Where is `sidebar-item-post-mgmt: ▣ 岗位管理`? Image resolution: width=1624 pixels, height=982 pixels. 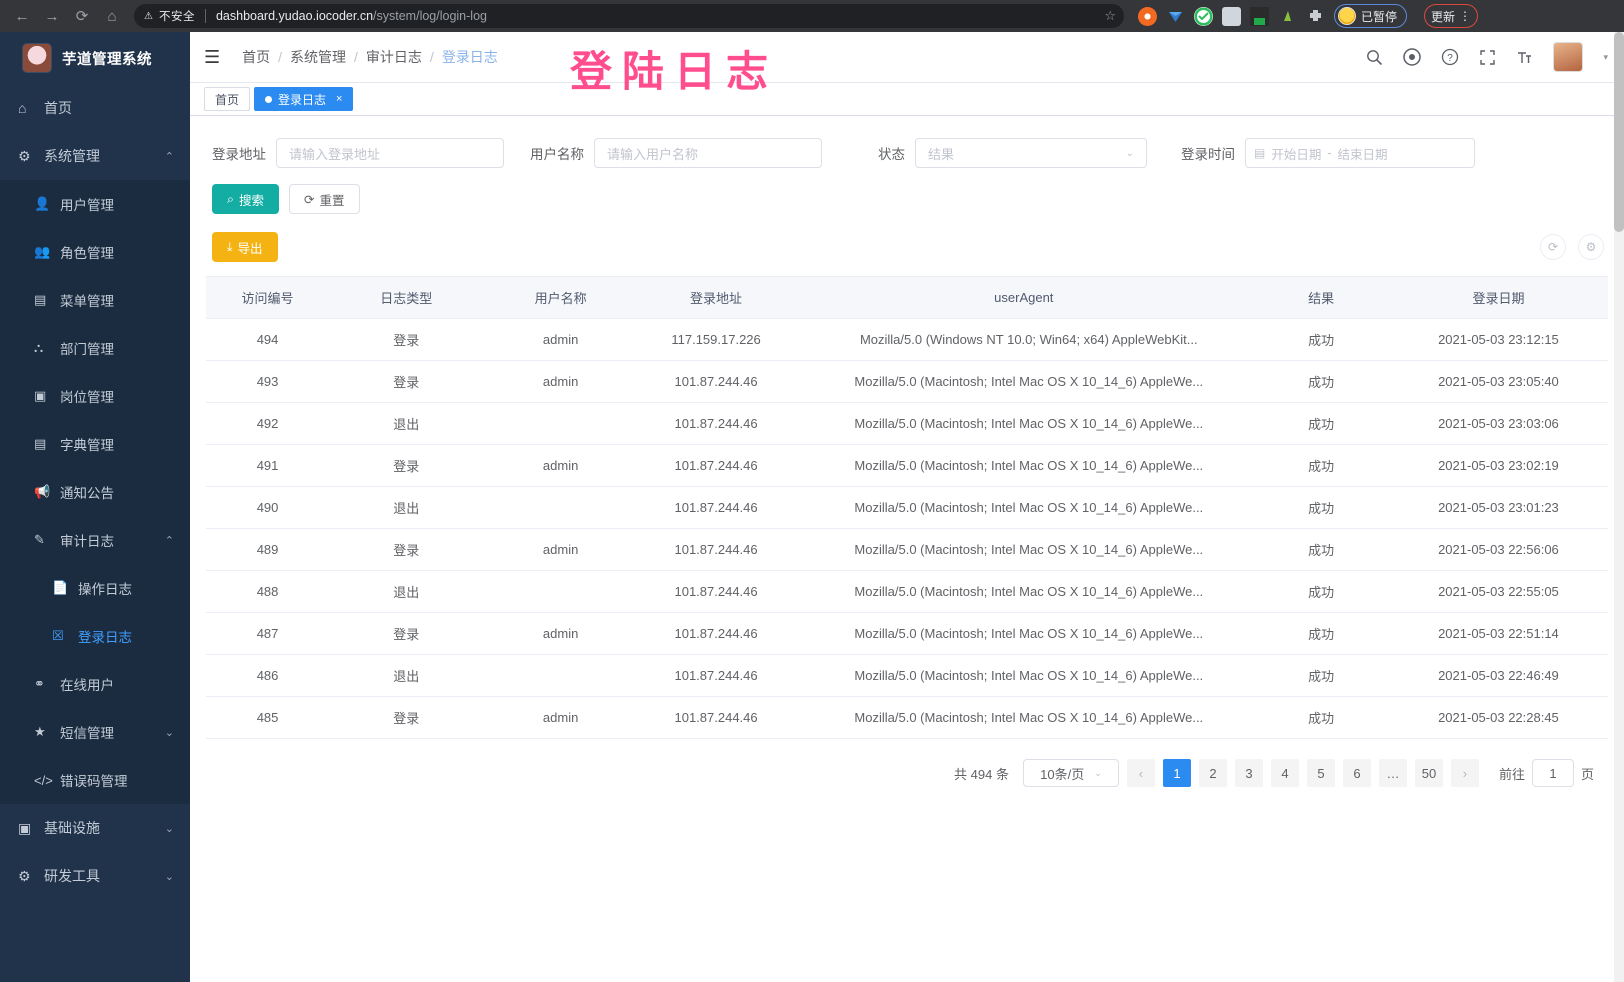 sidebar-item-post-mgmt: ▣ 岗位管理 is located at coordinates (95, 396).